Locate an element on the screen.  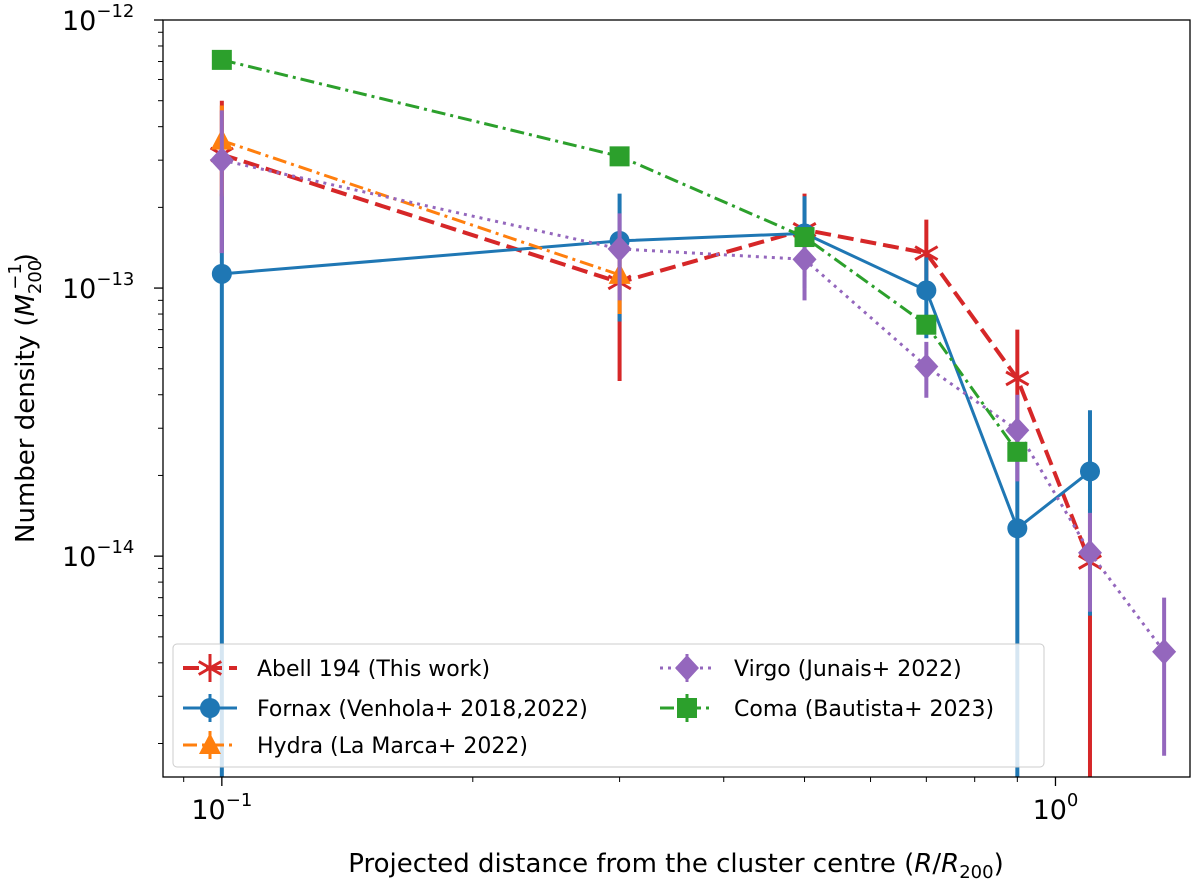
y-axis-label: Number density (M200−1) is located at coordinates (25, 398).